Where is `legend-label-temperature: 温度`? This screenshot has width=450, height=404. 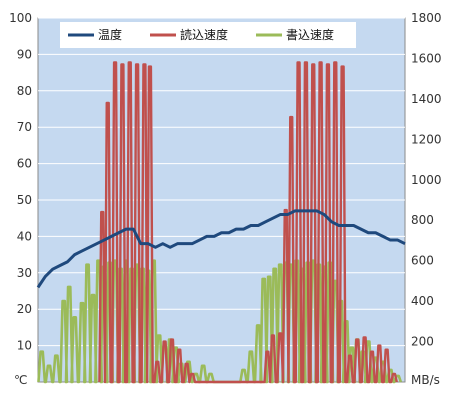 legend-label-temperature: 温度 is located at coordinates (110, 34).